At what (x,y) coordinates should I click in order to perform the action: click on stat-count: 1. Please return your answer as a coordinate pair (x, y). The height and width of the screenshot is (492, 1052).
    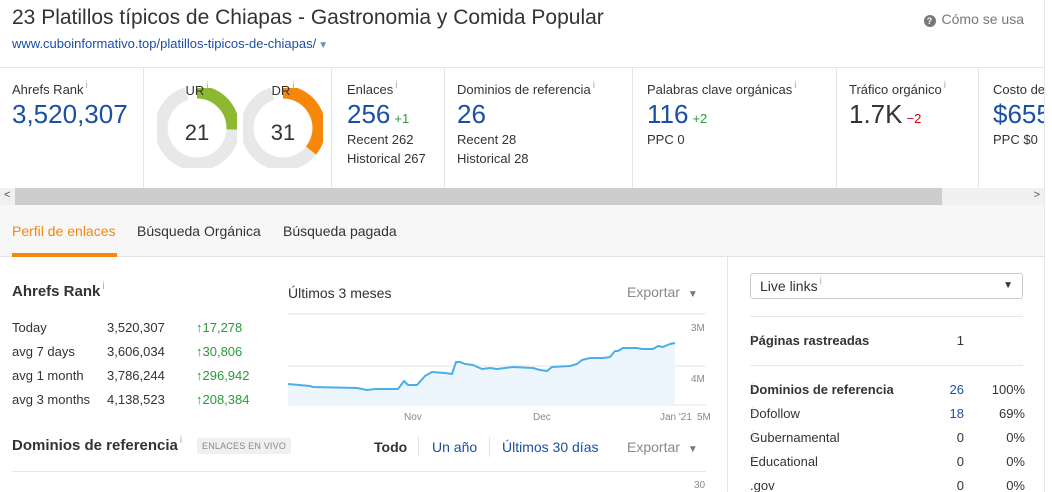
    Looking at the image, I should click on (960, 340).